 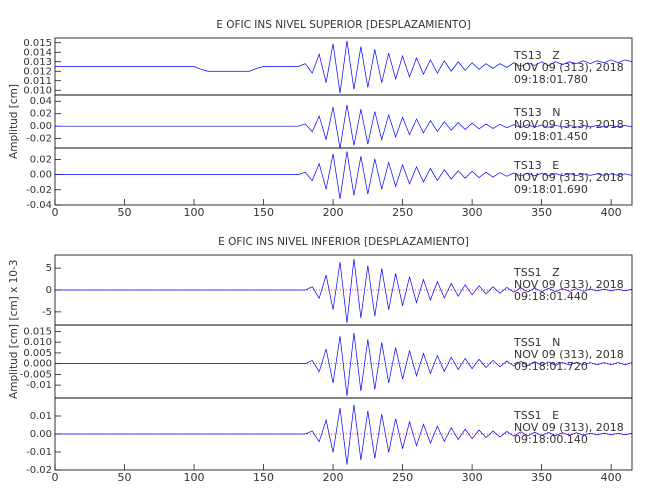 What do you see at coordinates (49, 268) in the screenshot?
I see `y-tick-label: 5` at bounding box center [49, 268].